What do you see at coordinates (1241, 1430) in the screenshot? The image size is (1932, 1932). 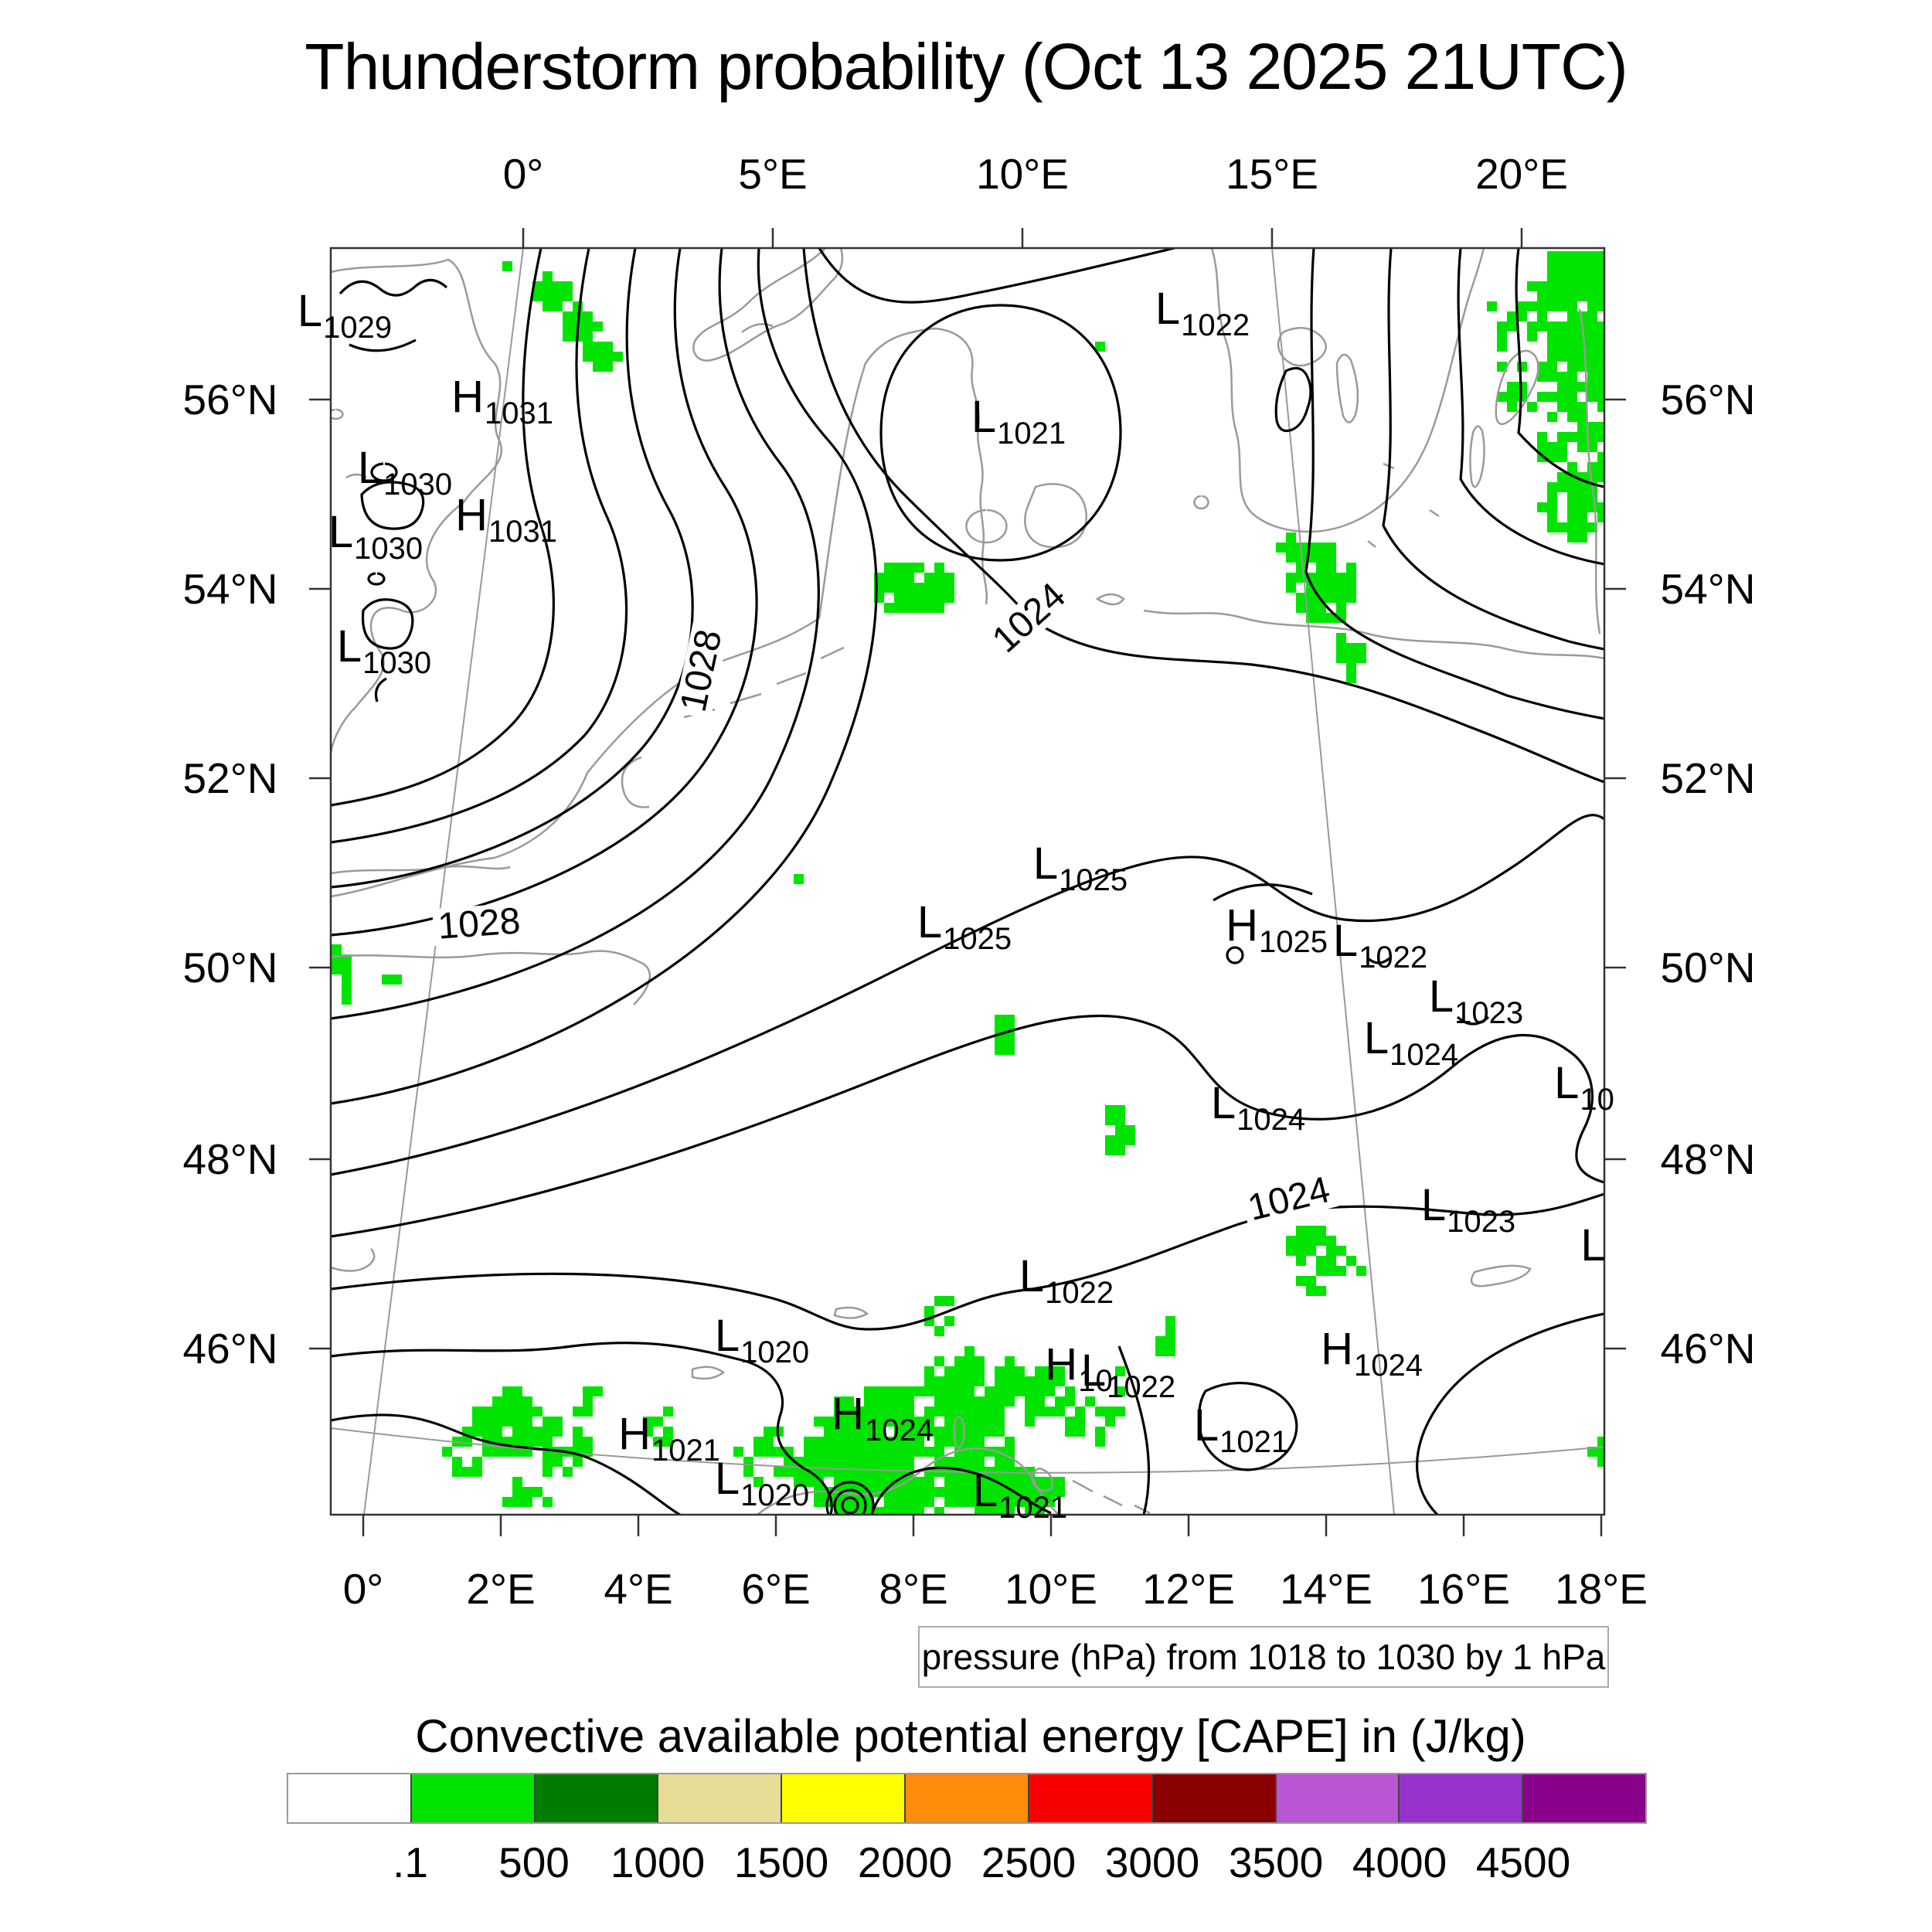 I see `pressure-center-label: L1021` at bounding box center [1241, 1430].